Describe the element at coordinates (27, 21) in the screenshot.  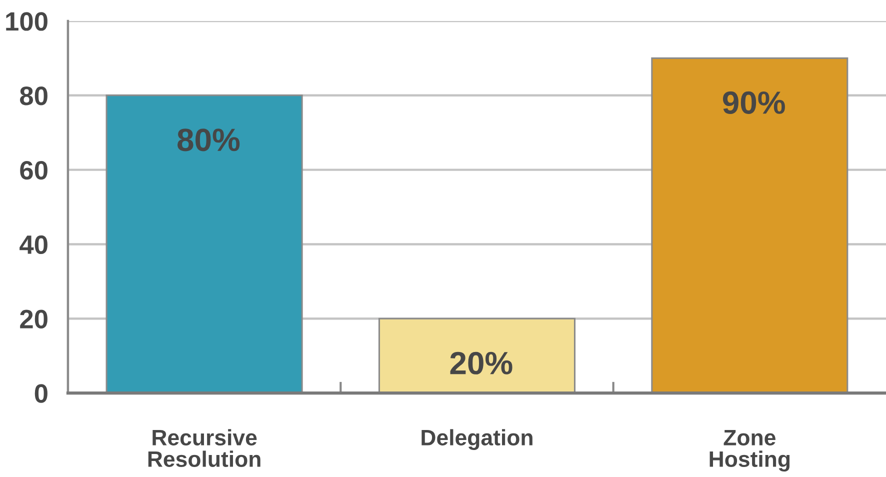
I see `y-tick-label: 100` at that location.